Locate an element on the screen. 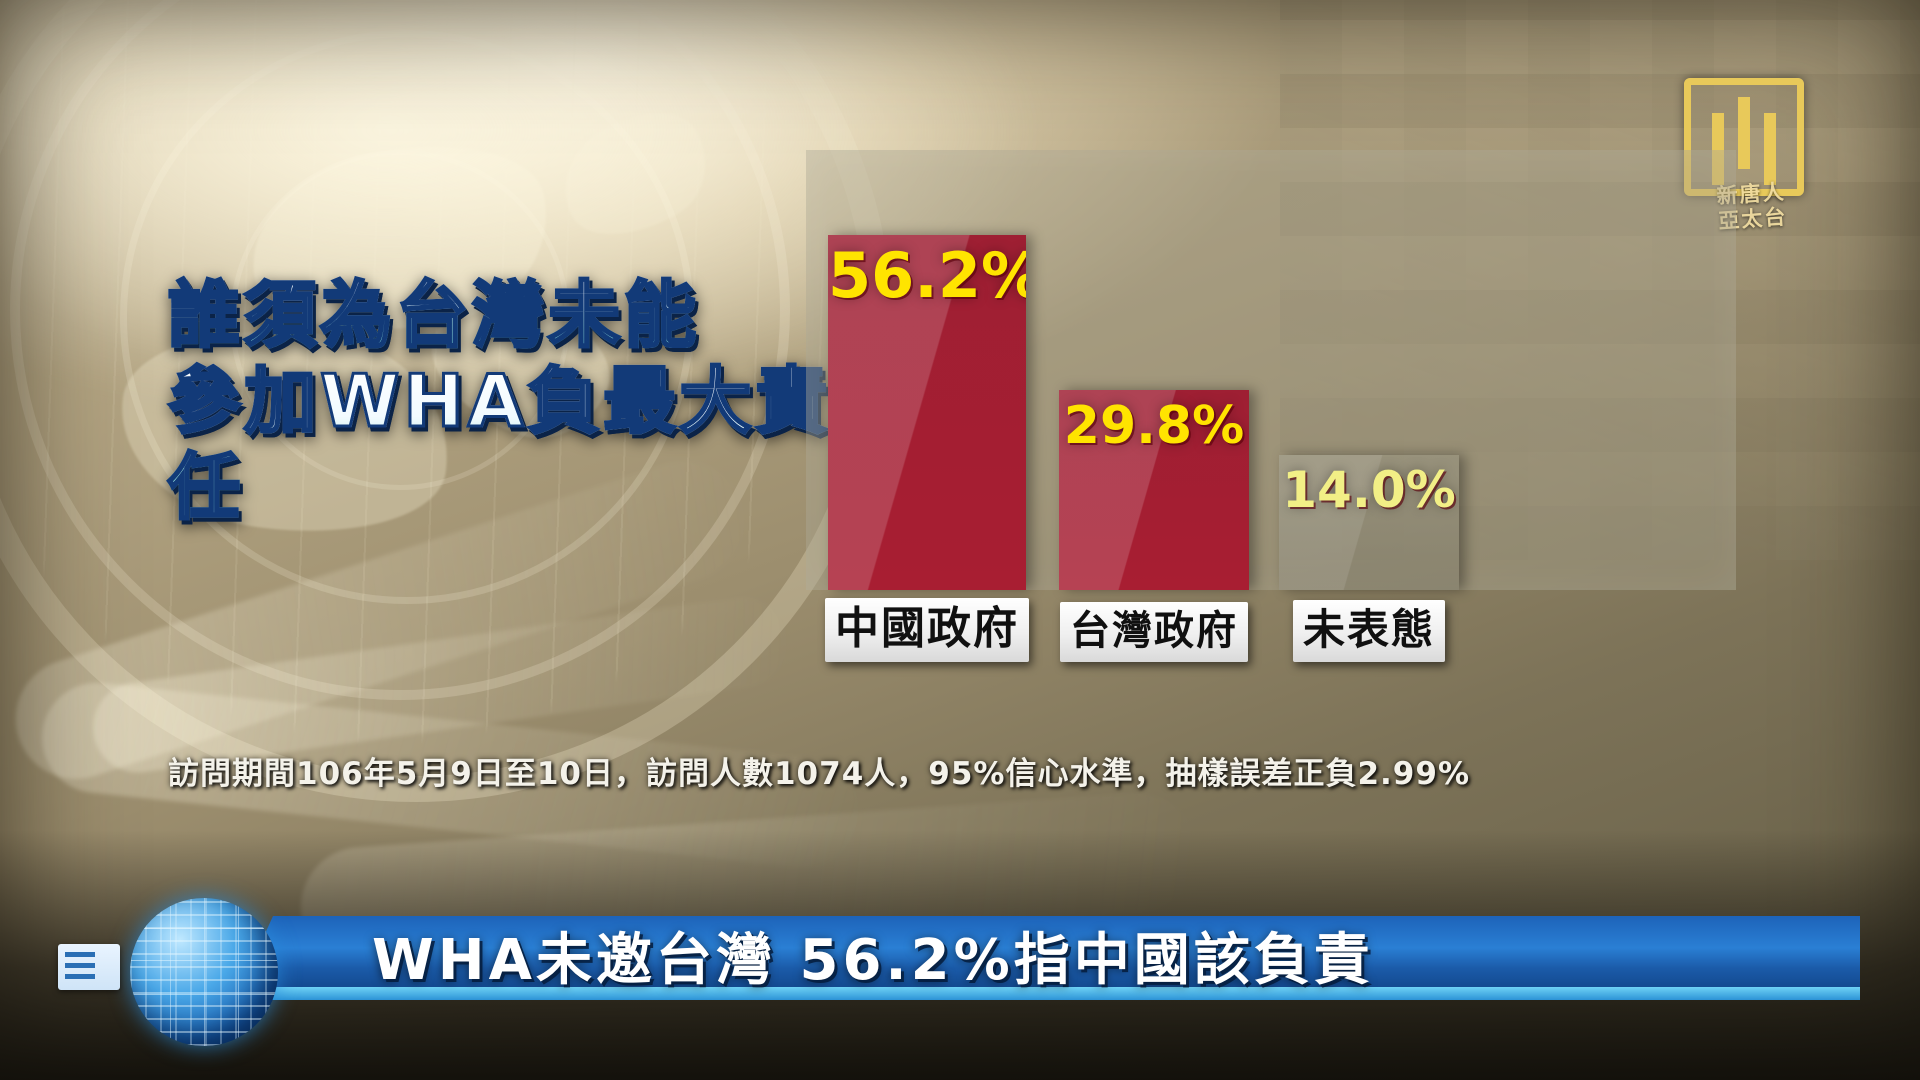 The image size is (1920, 1080). bar-group-1: 29.8% 台灣政府 is located at coordinates (1154, 526).